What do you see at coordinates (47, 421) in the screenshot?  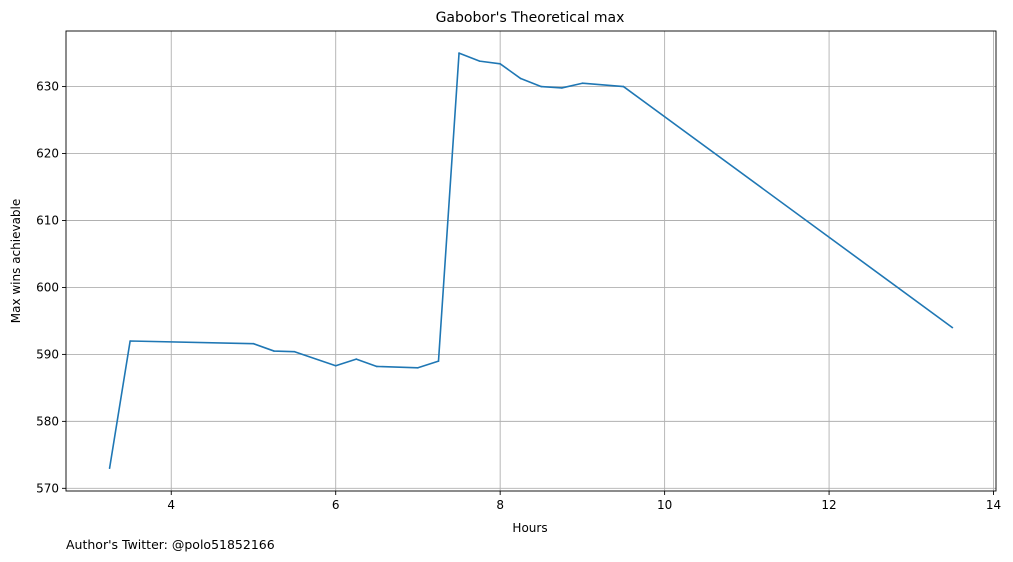 I see `y-tick-label: 580` at bounding box center [47, 421].